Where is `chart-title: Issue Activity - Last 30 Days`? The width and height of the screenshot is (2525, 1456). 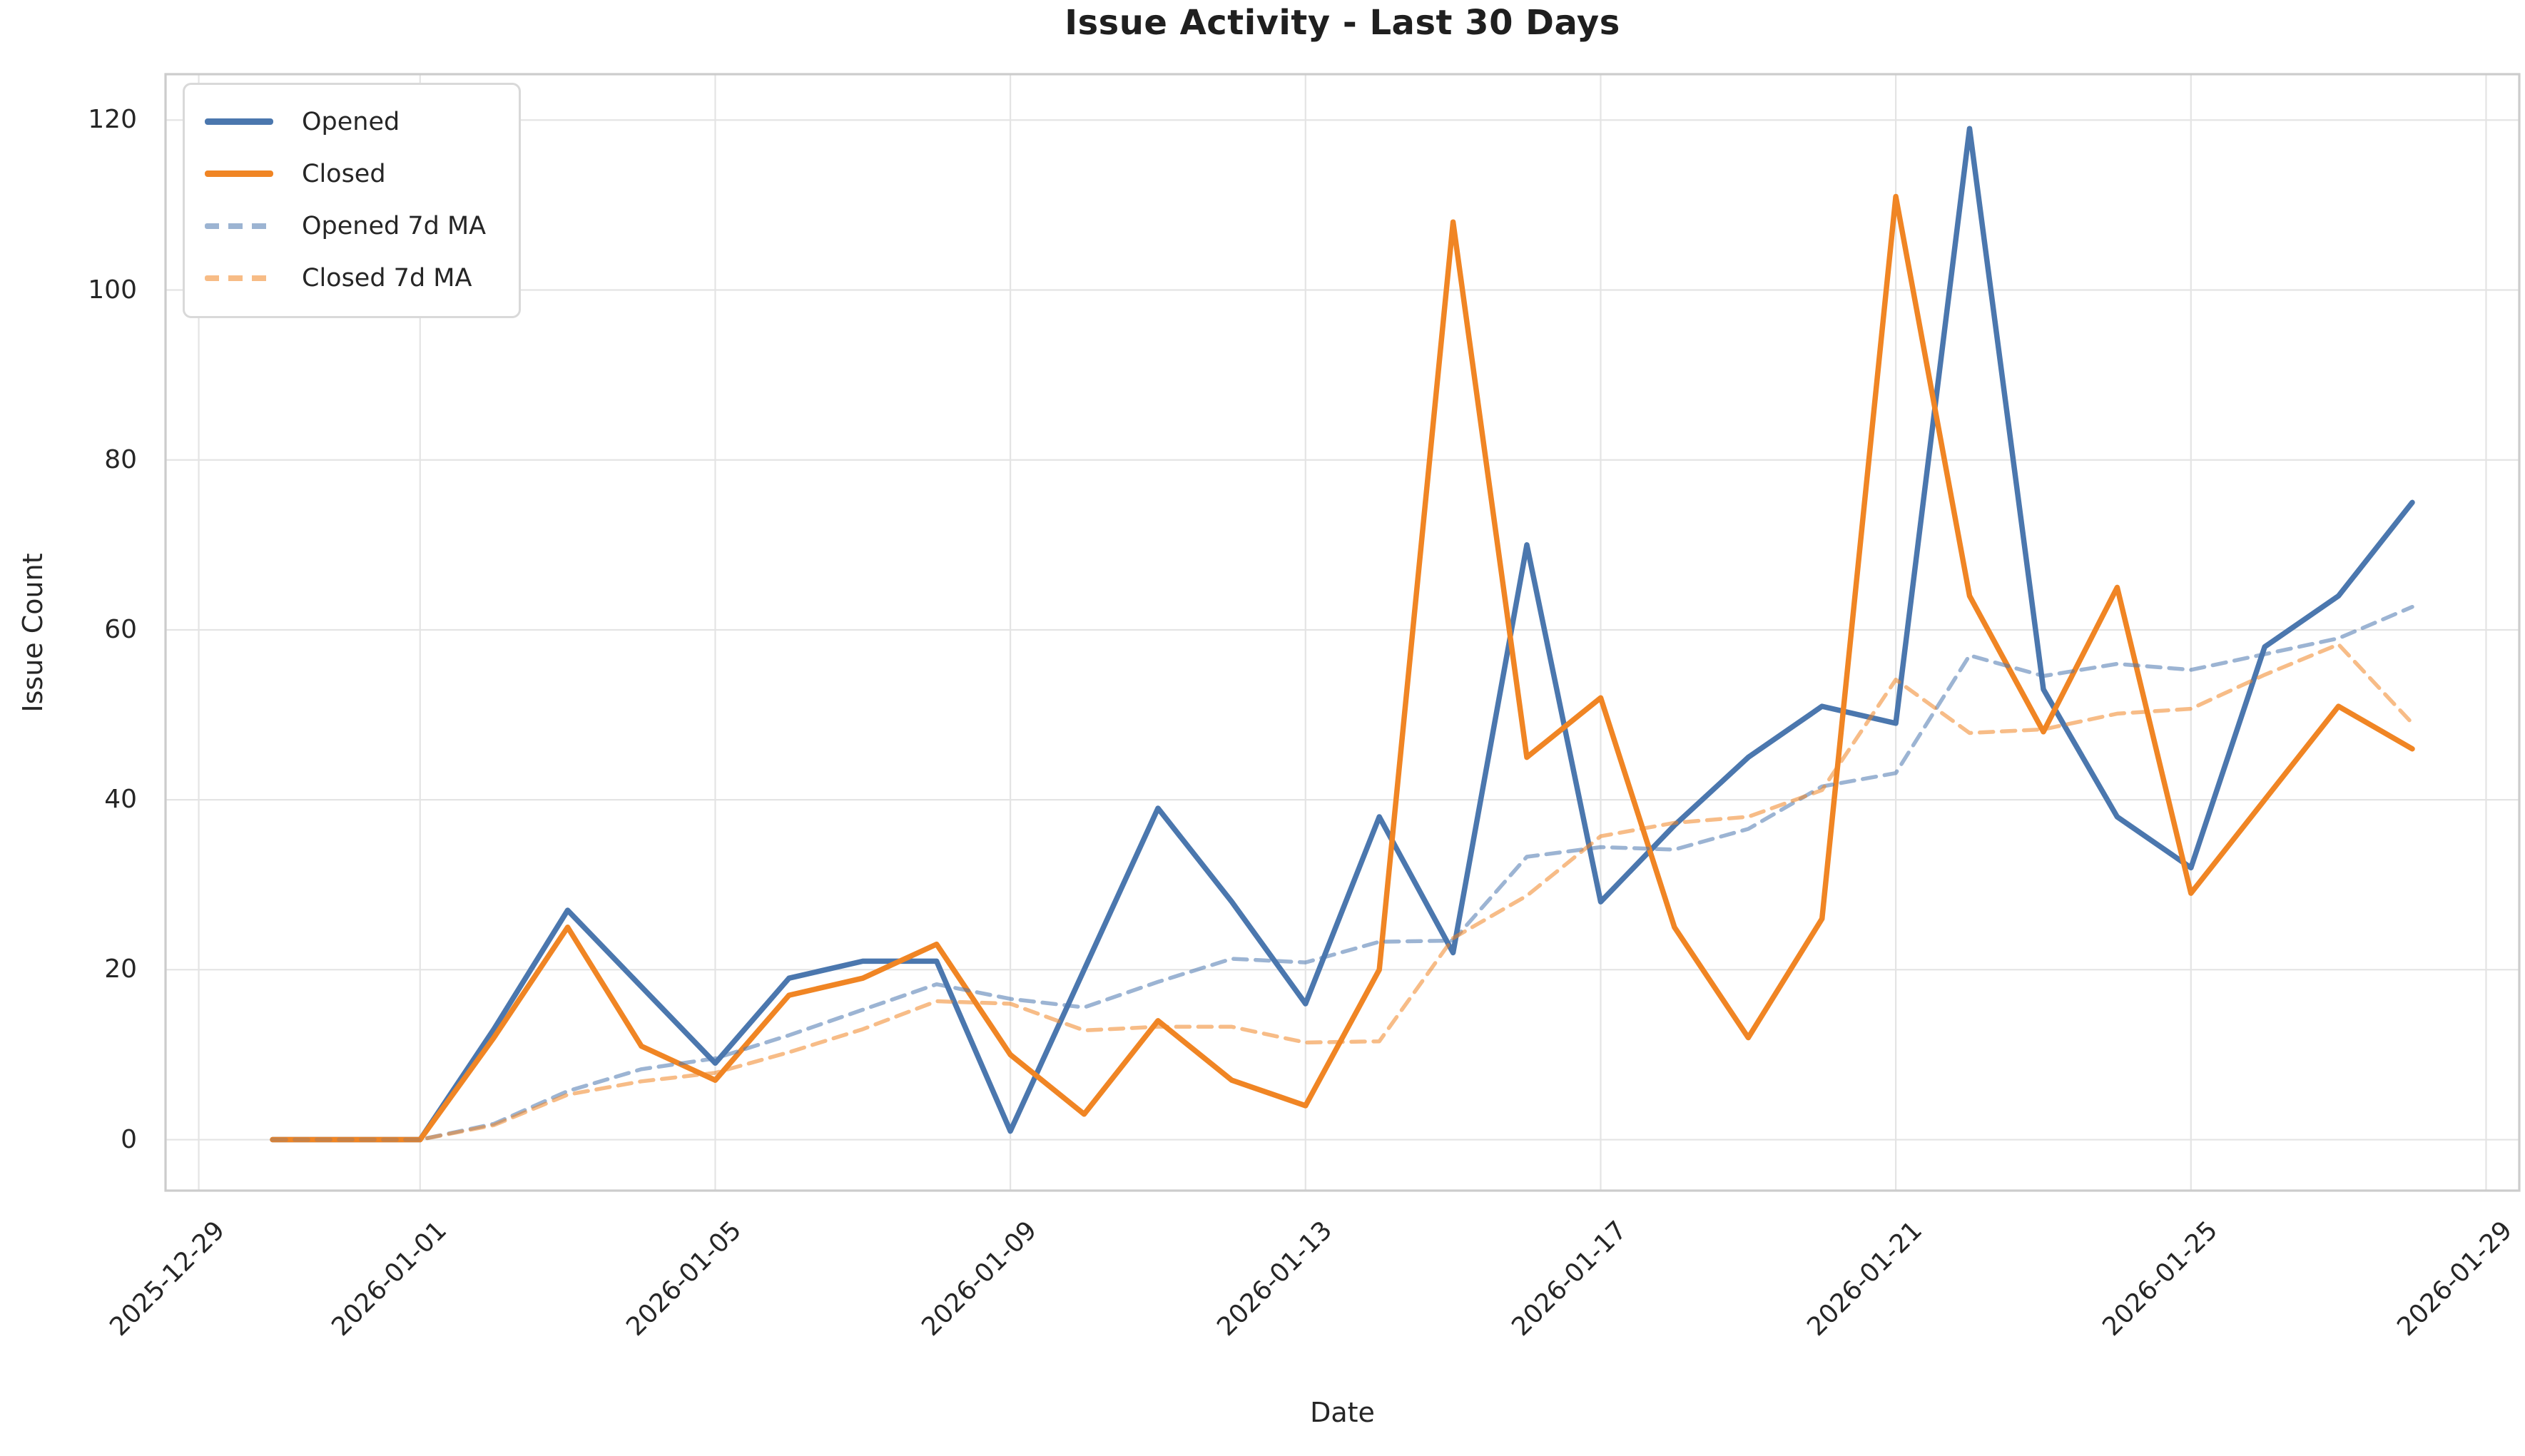
chart-title: Issue Activity - Last 30 Days is located at coordinates (1342, 23).